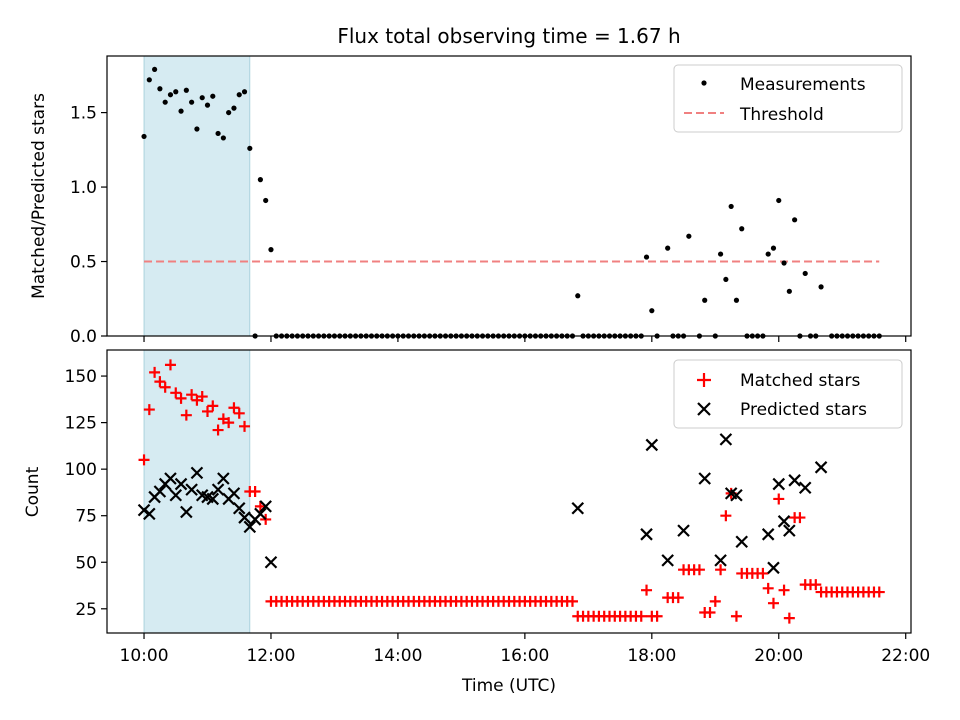  I want to click on top-legend-box, so click(788, 98).